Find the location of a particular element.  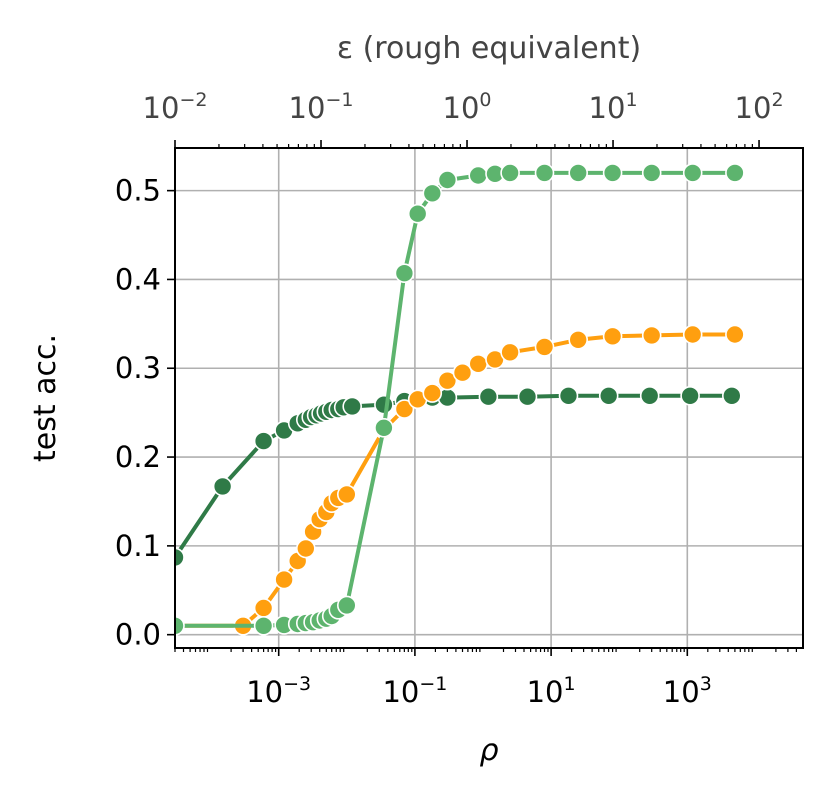

y-tick-label: 0.0 is located at coordinates (138, 635).